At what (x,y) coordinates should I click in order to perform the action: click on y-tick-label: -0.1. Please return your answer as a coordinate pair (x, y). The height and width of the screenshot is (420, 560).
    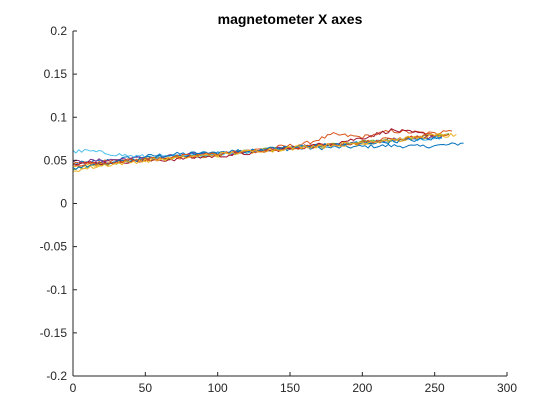
    Looking at the image, I should click on (56, 290).